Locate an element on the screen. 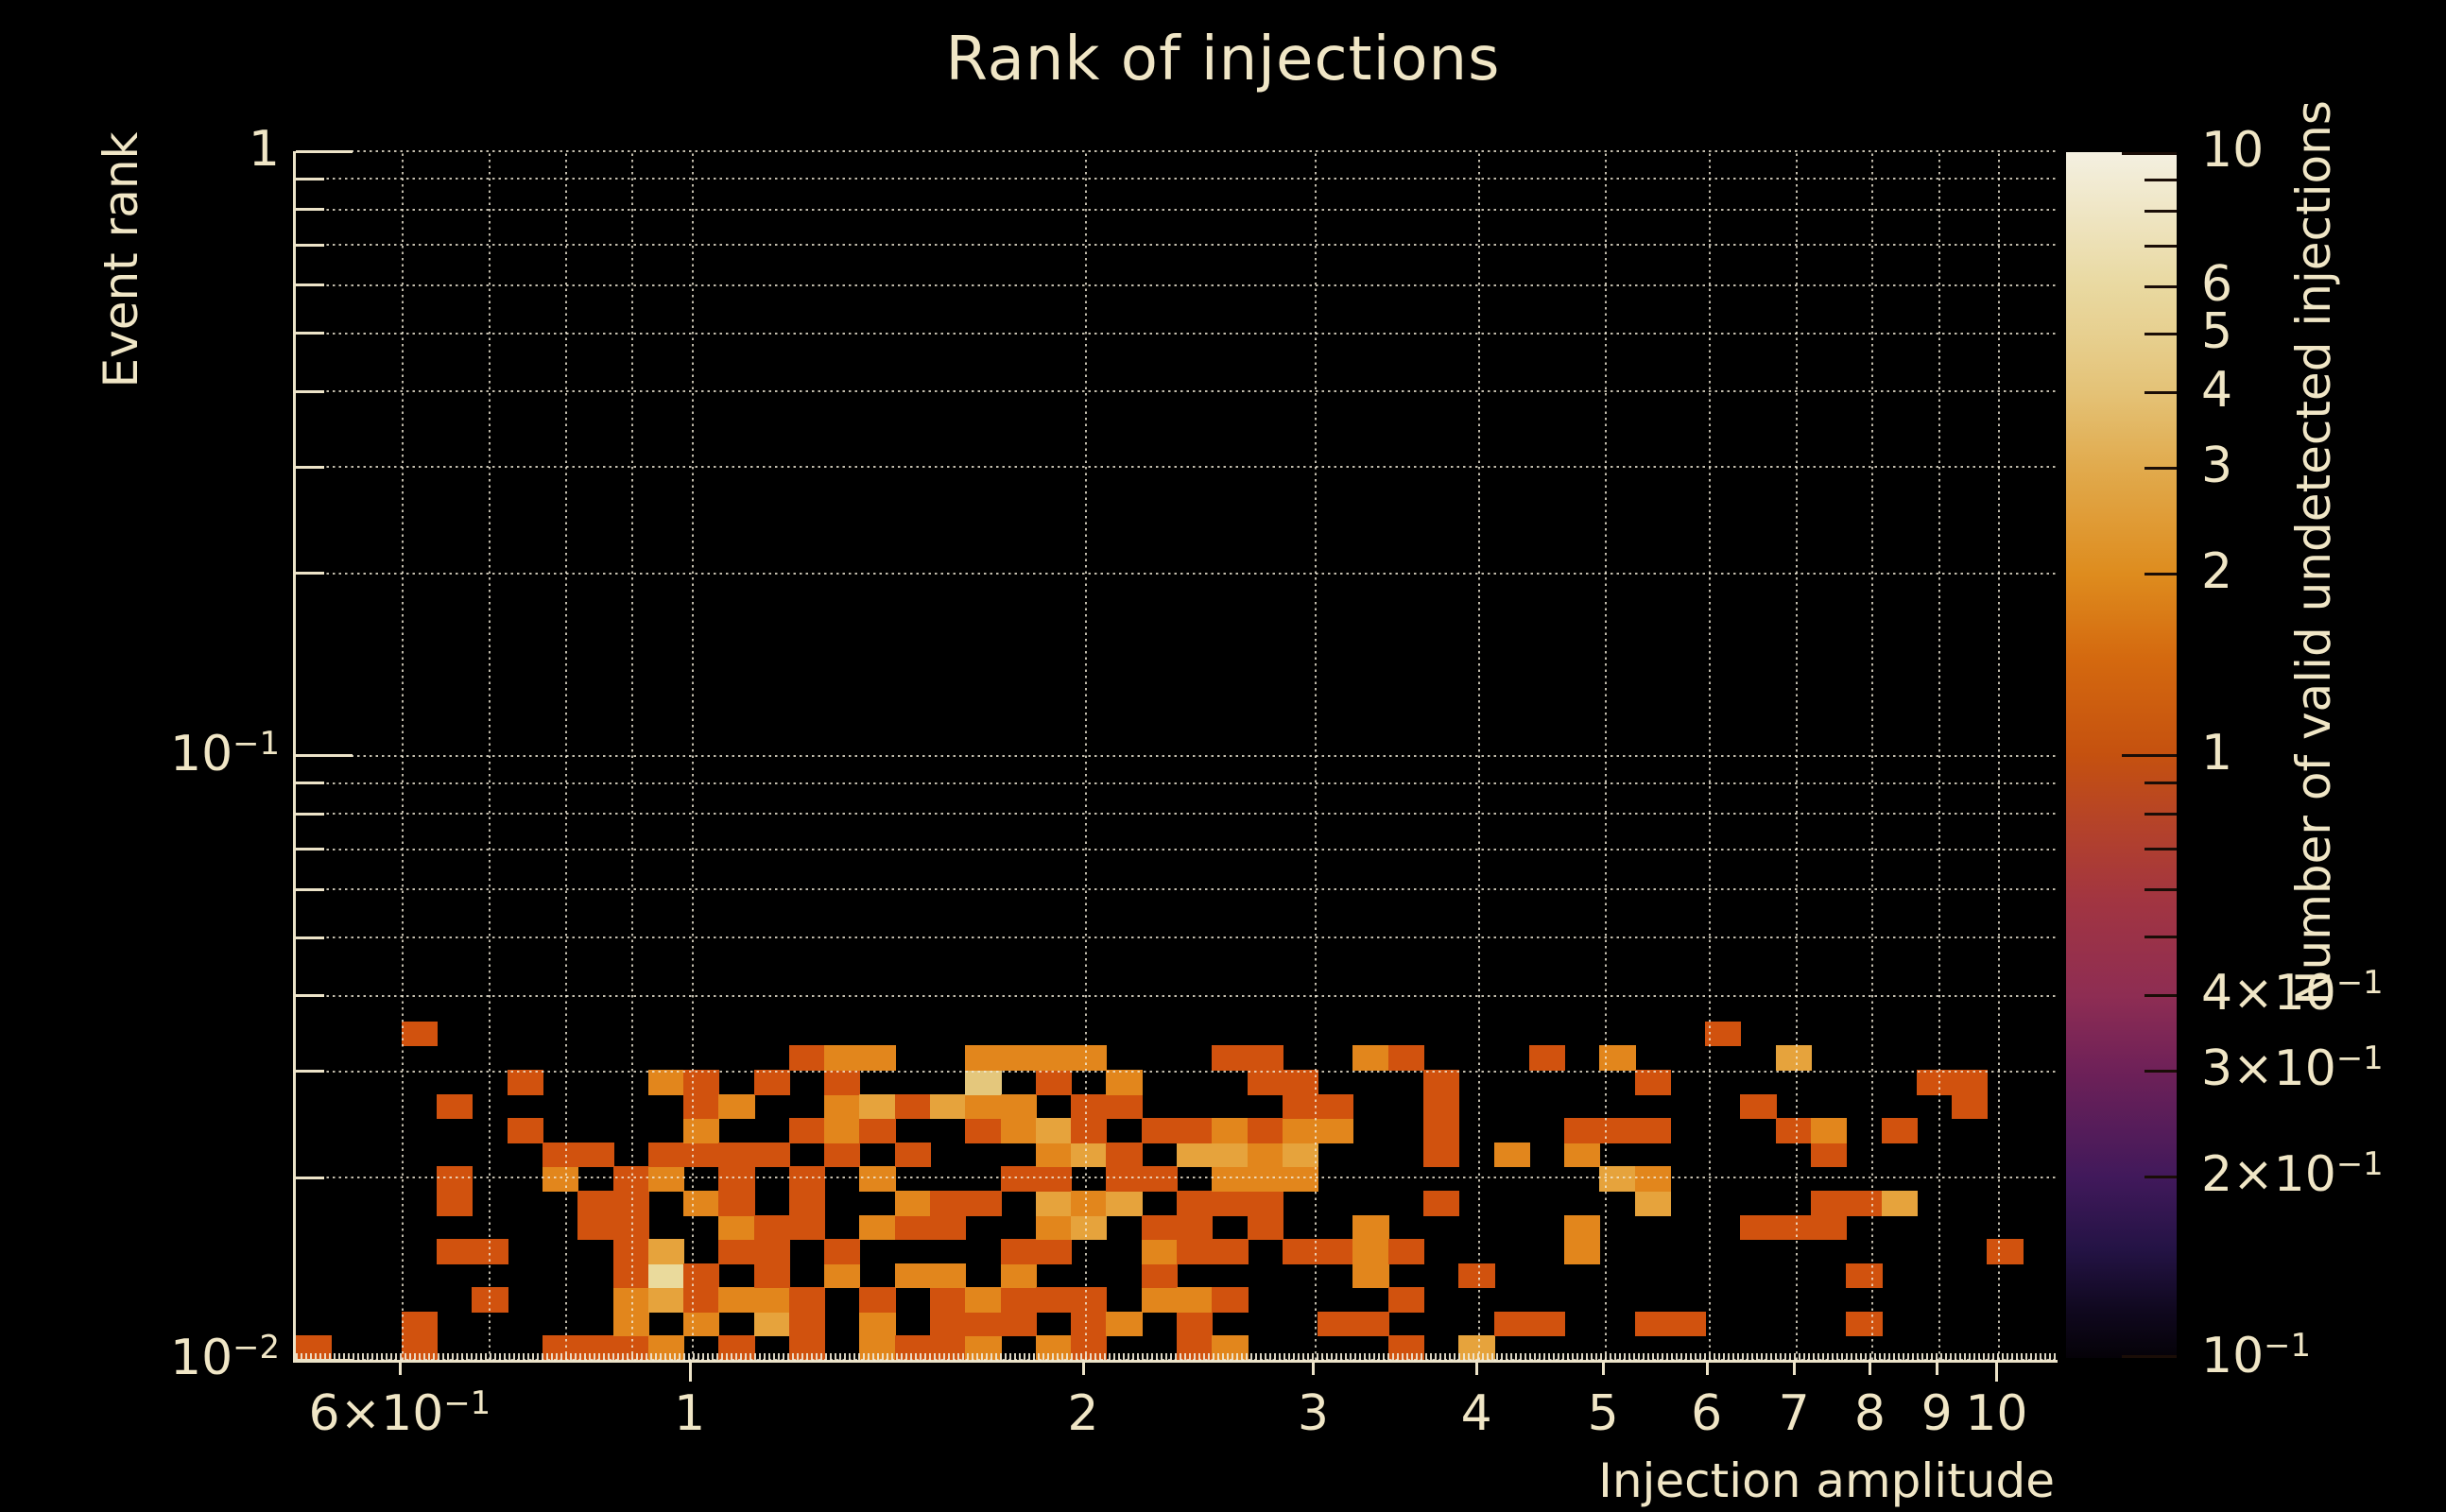 The image size is (2446, 1512). y-tick-label: 10⁻¹ is located at coordinates (225, 753).